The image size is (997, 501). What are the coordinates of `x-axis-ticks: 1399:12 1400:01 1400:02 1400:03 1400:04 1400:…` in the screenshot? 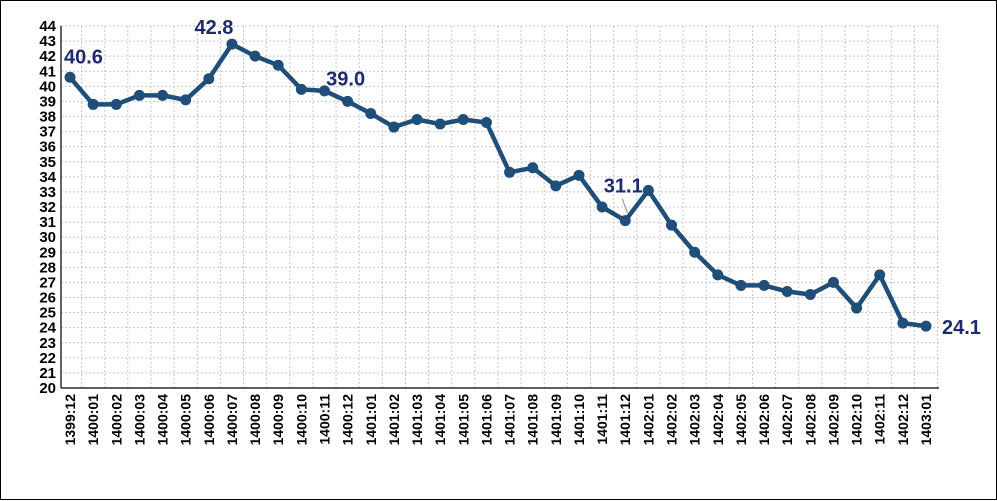 It's located at (498, 420).